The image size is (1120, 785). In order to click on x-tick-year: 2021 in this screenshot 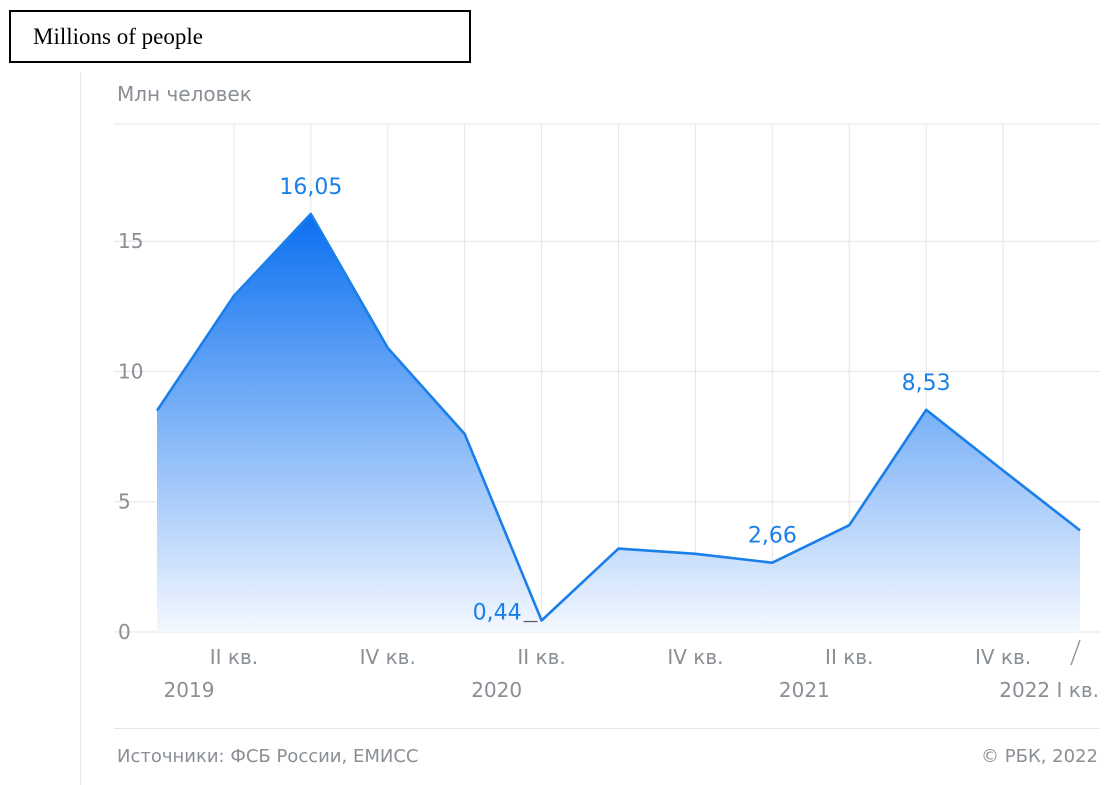, I will do `click(804, 690)`.